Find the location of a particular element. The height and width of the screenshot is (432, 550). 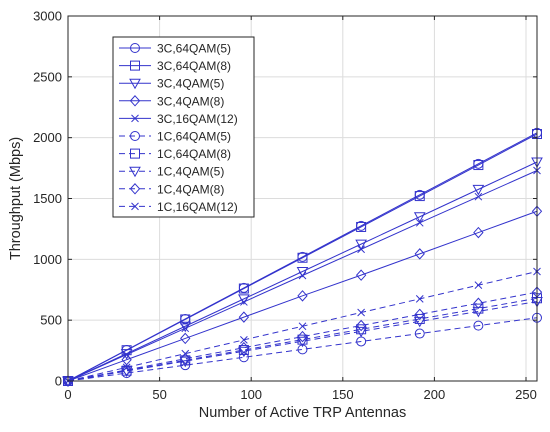

legend-entry: 3C,64QAM(8) is located at coordinates (175, 66).